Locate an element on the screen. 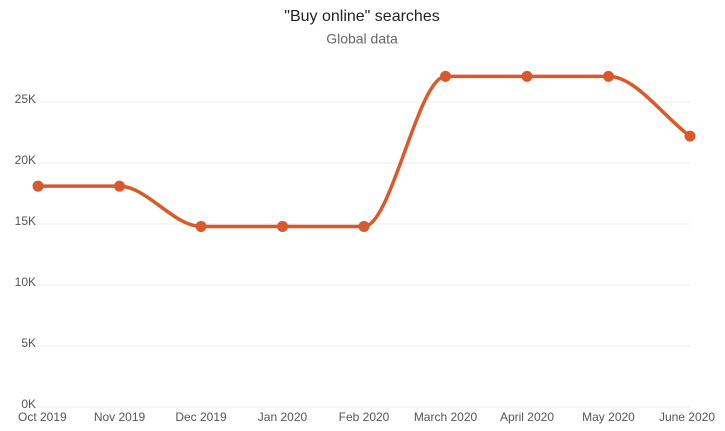 The width and height of the screenshot is (725, 431). y-tick-label: 5K is located at coordinates (28, 343).